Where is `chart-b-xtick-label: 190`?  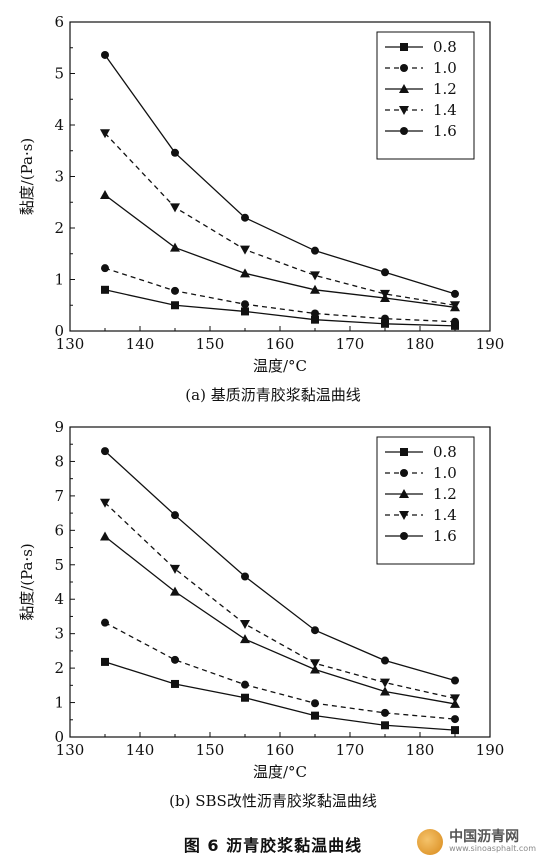 chart-b-xtick-label: 190 is located at coordinates (490, 750).